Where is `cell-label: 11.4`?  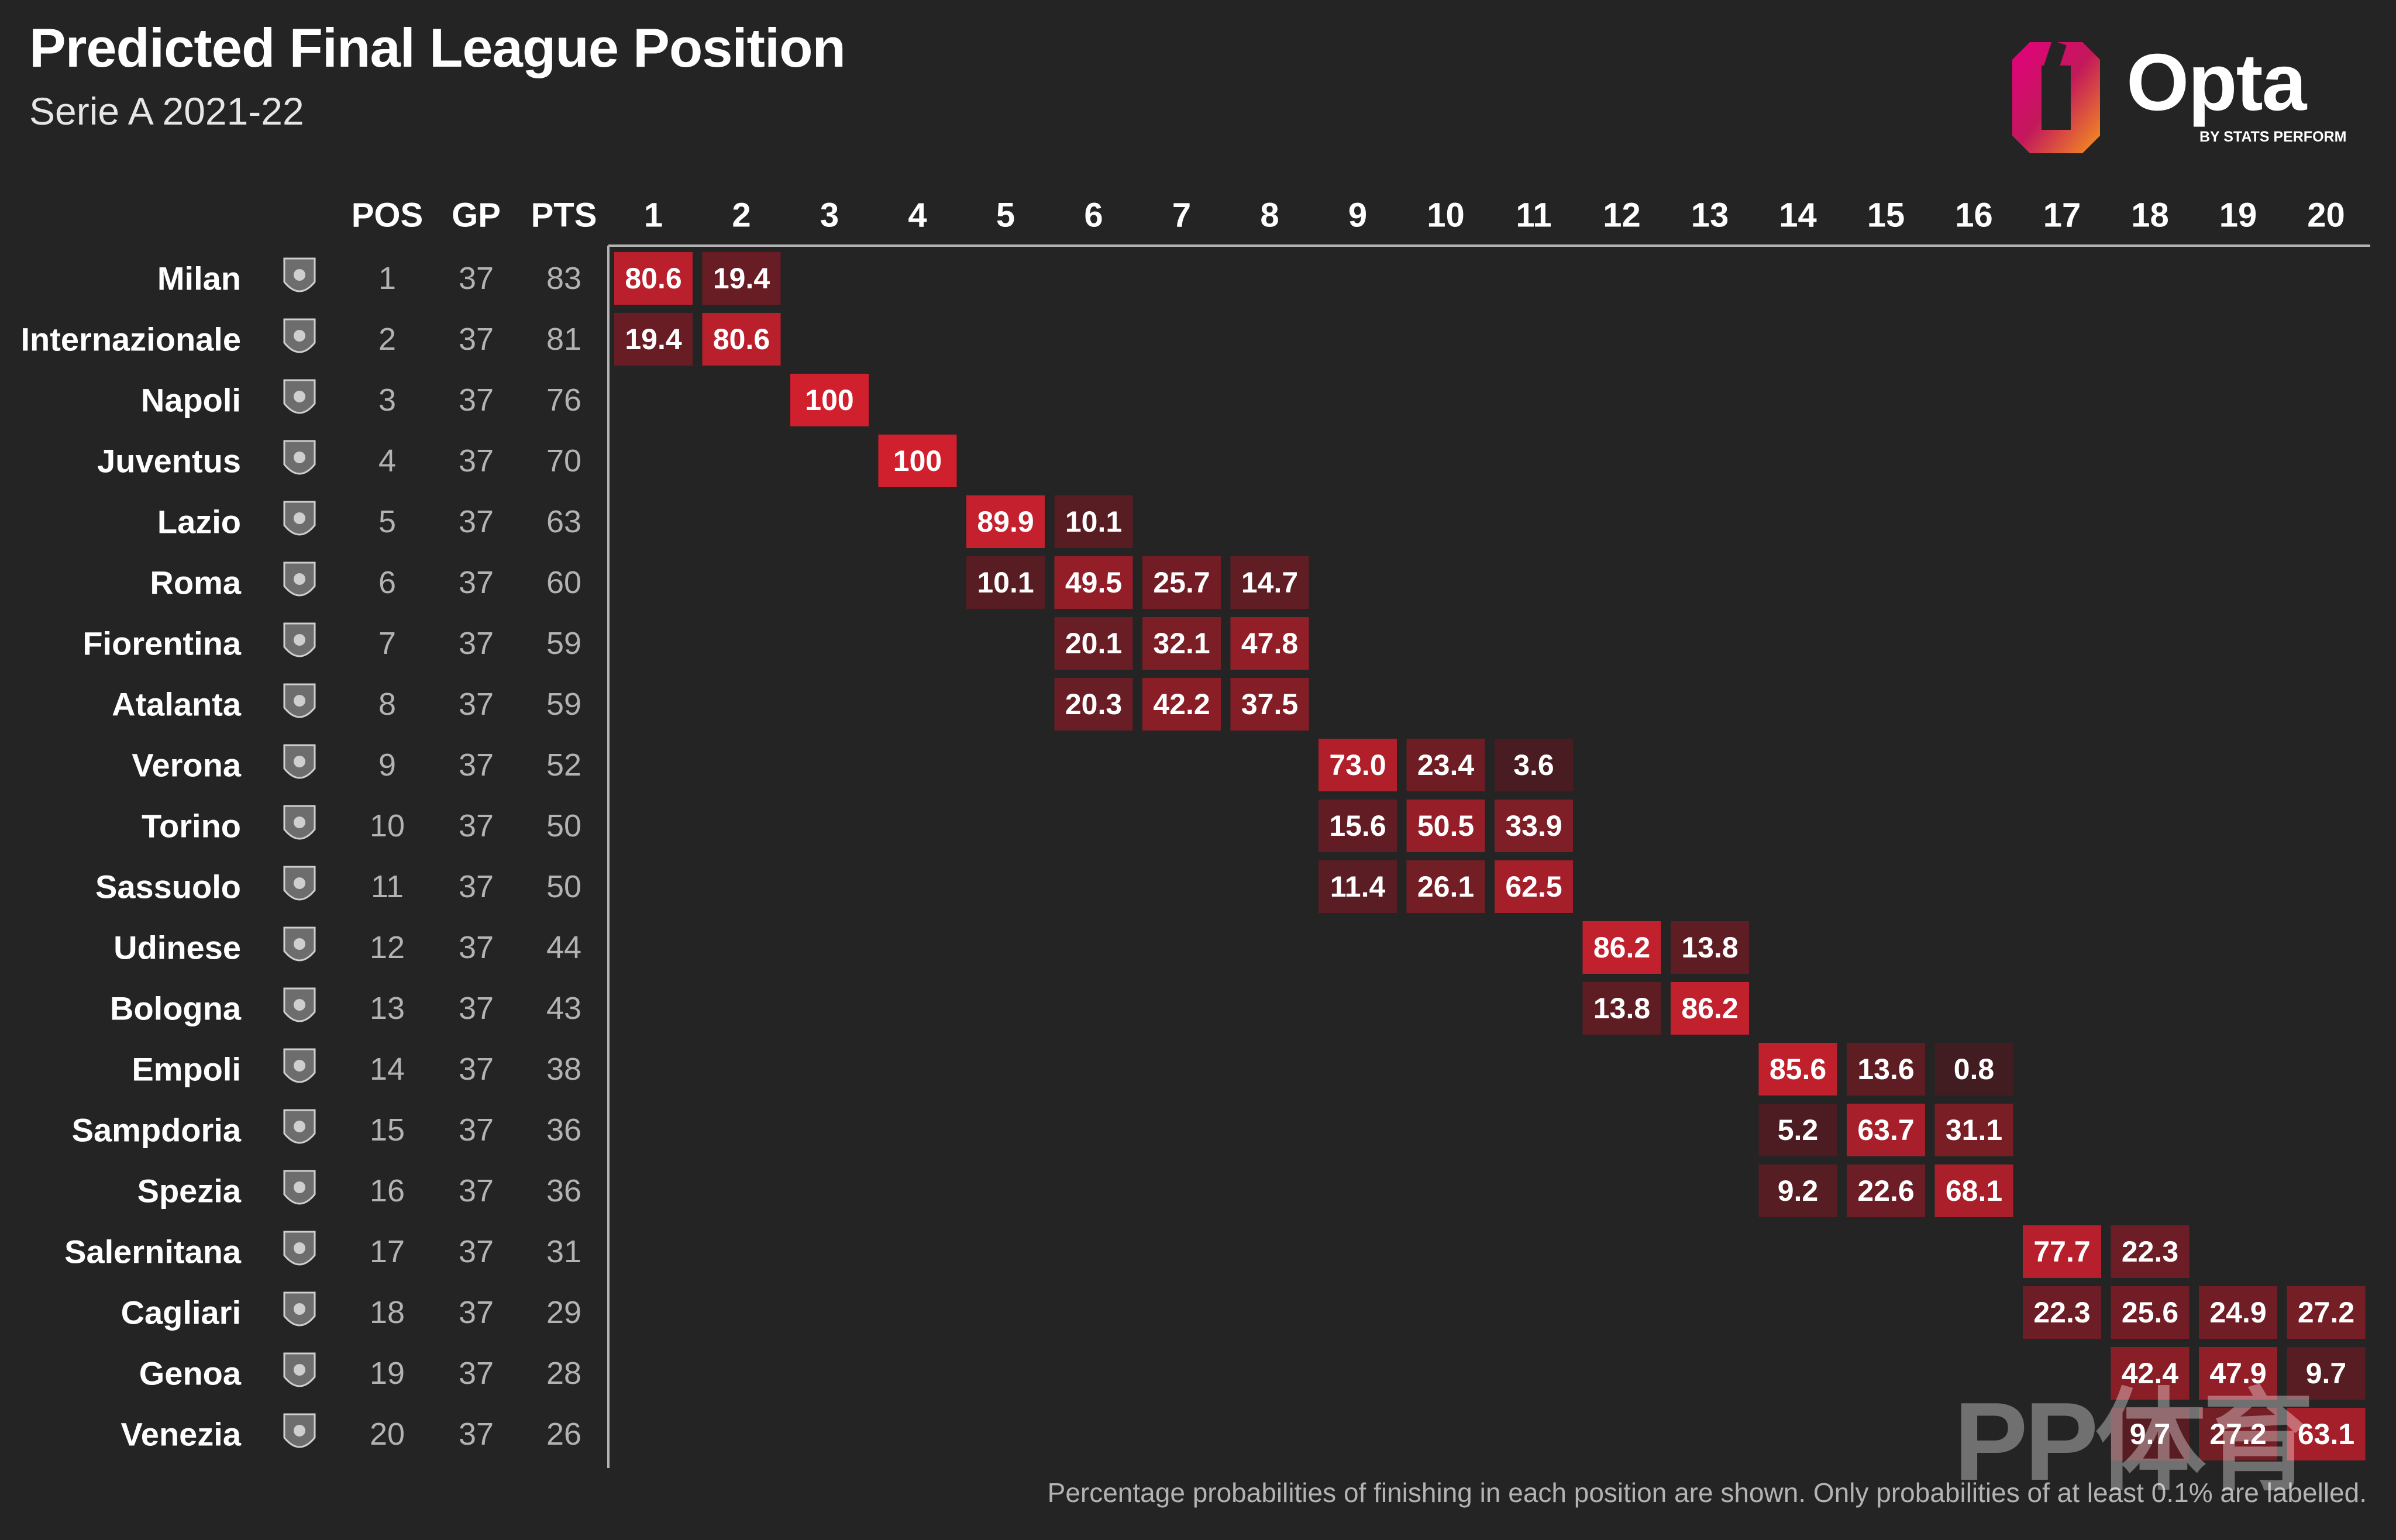 cell-label: 11.4 is located at coordinates (1358, 886).